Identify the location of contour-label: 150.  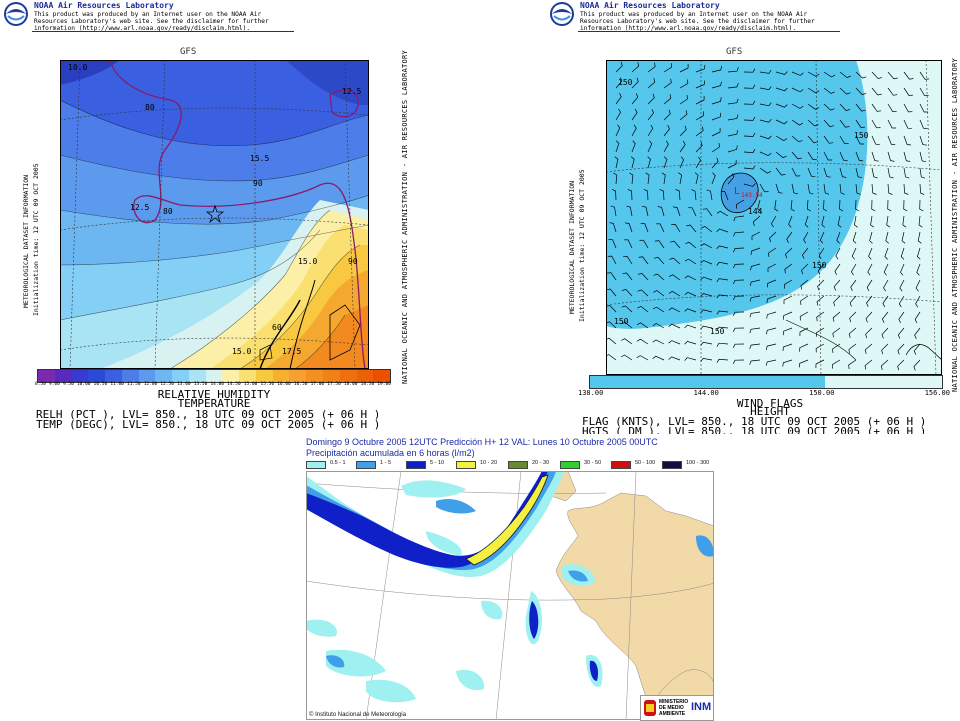
(625, 82).